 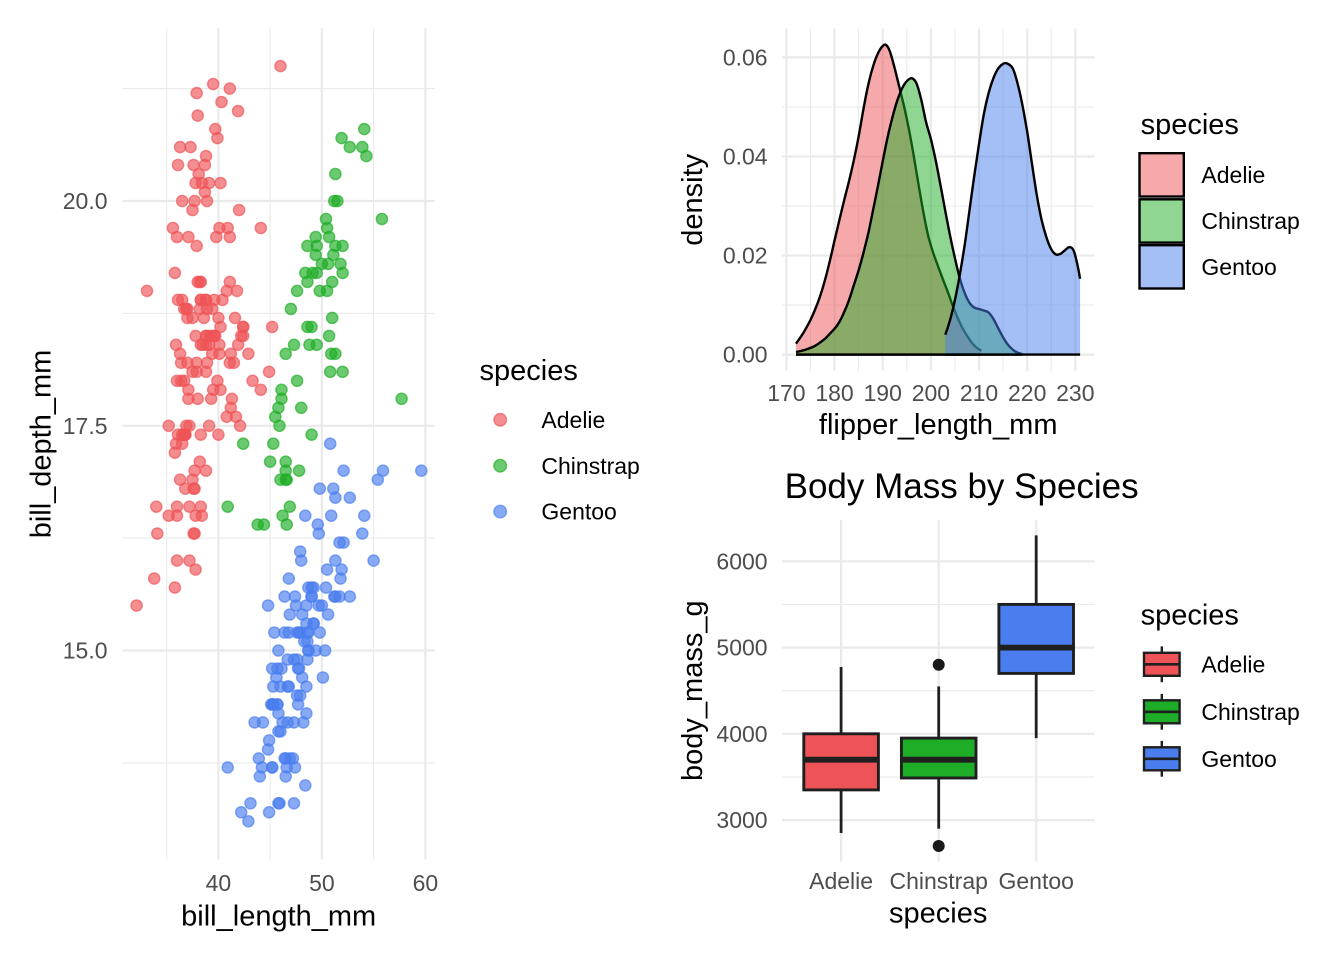 I want to click on svg-text: 4000, so click(x=741, y=734).